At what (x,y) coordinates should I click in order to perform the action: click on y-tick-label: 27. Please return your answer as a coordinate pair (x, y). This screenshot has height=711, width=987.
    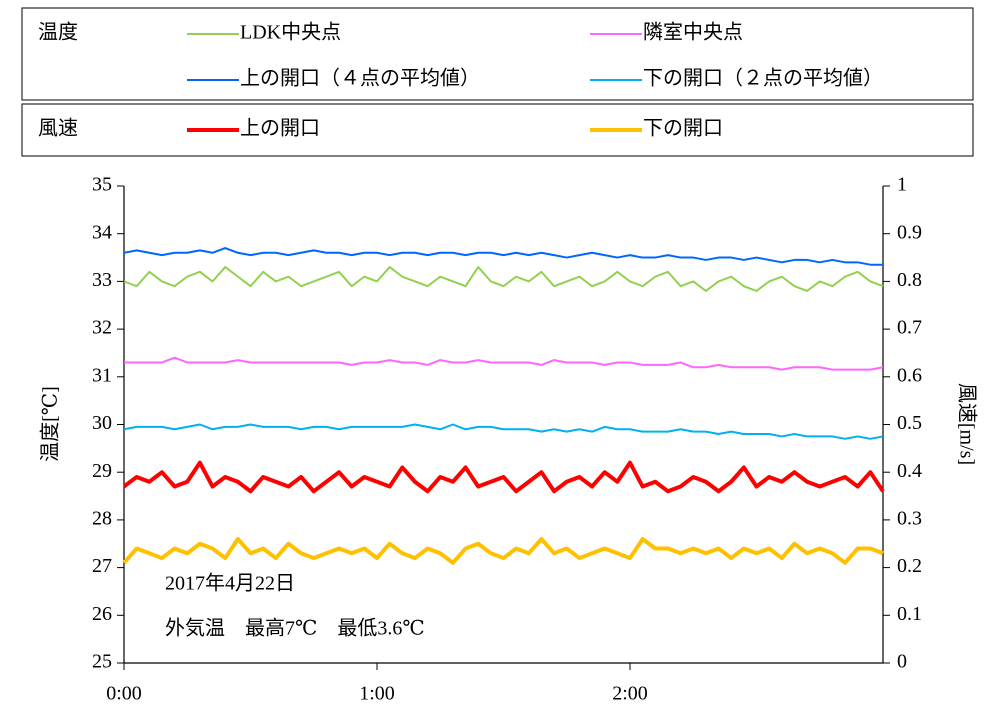
    Looking at the image, I should click on (102, 566).